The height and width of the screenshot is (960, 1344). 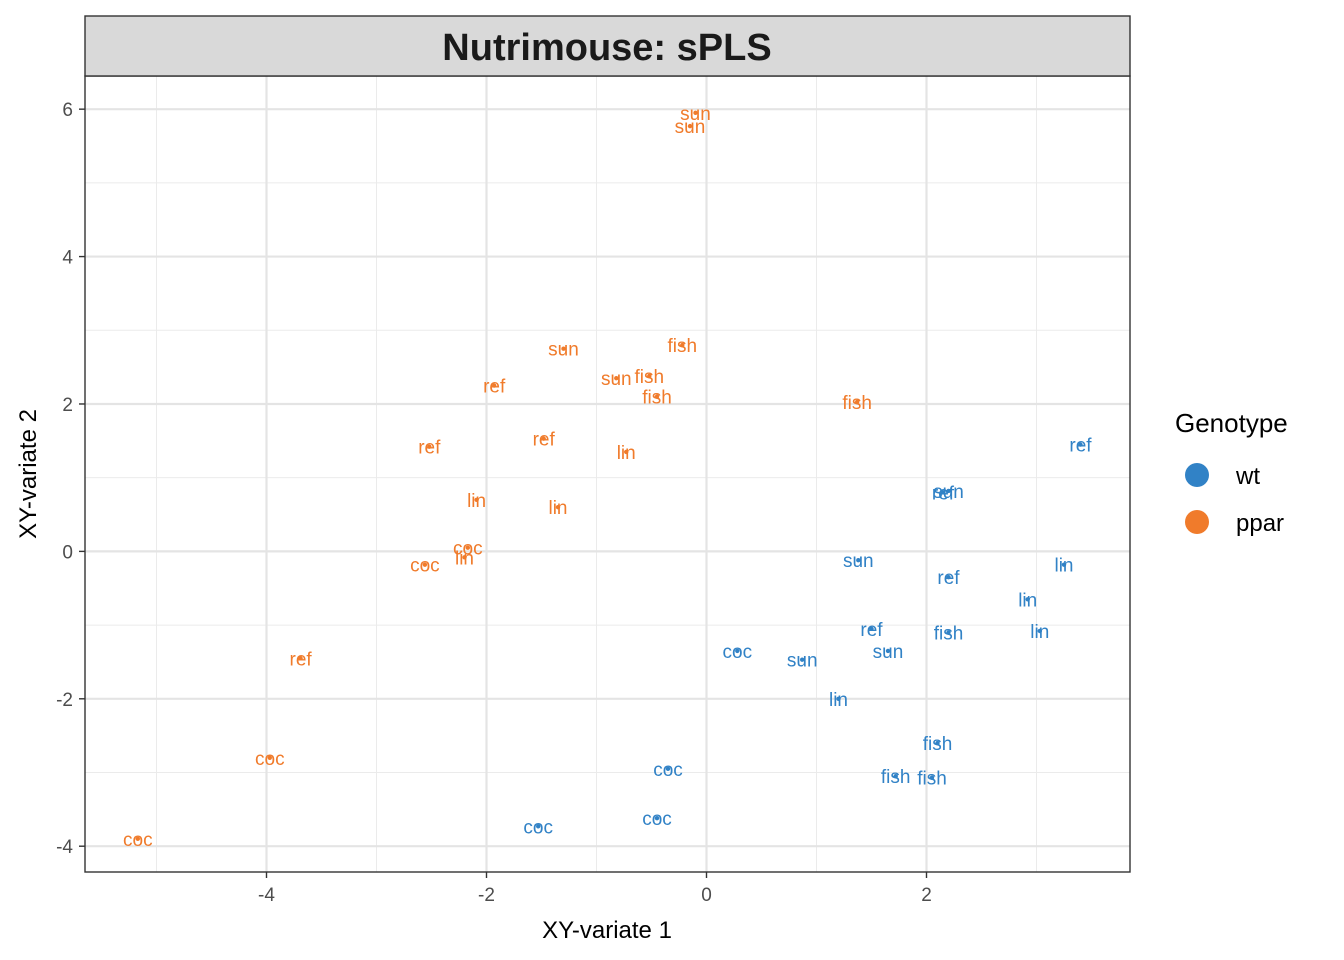 I want to click on x-tick-label: -4, so click(x=266, y=895).